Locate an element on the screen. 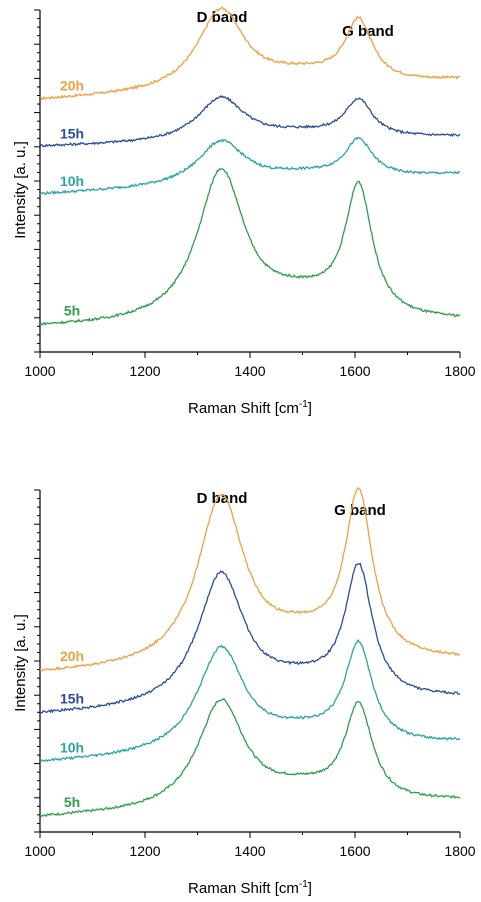  g-band-label: G band is located at coordinates (360, 510).